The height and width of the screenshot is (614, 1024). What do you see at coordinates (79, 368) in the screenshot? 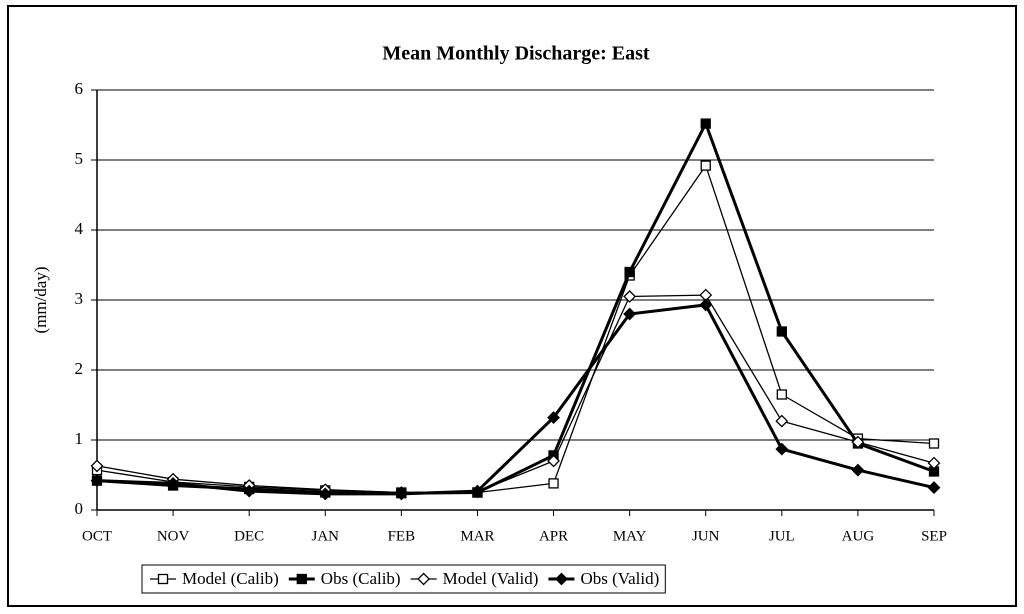
I see `y-tick-label: 2` at bounding box center [79, 368].